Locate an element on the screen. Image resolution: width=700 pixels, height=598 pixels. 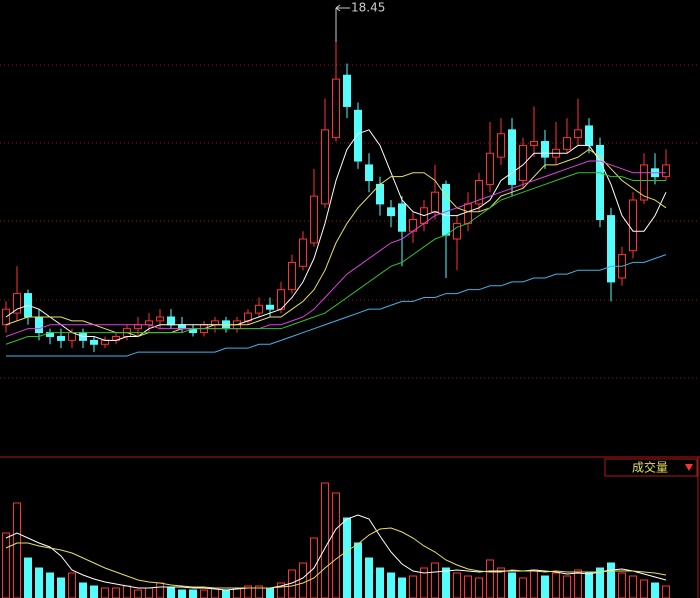
high-annotation: 18.45 is located at coordinates (368, 8).